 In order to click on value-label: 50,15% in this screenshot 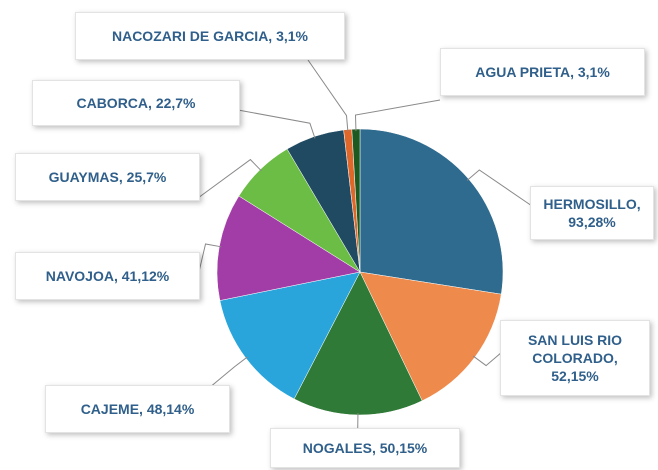, I will do `click(403, 448)`.